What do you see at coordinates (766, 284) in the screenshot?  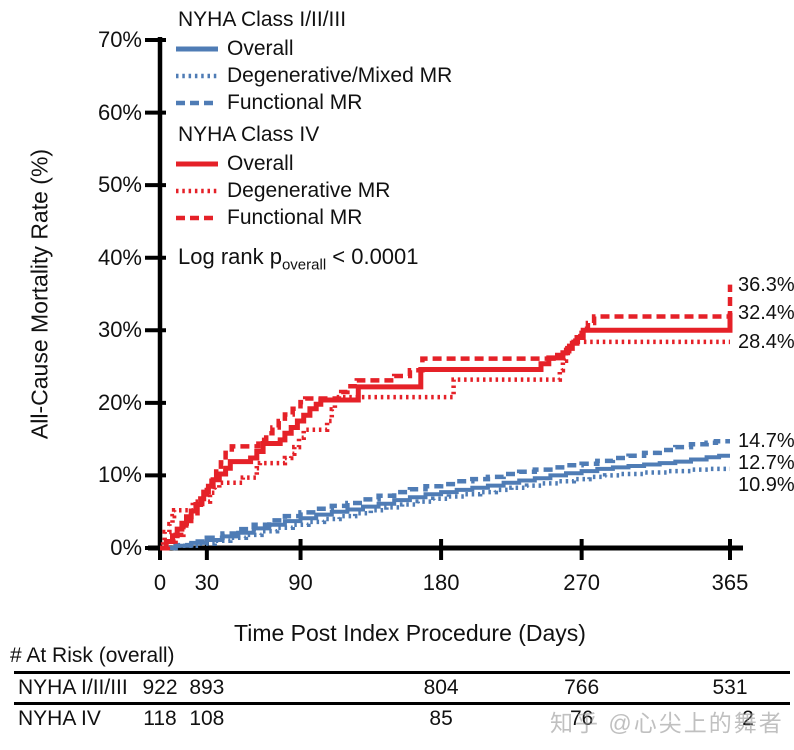 I see `curve-end-label: 36.3%` at bounding box center [766, 284].